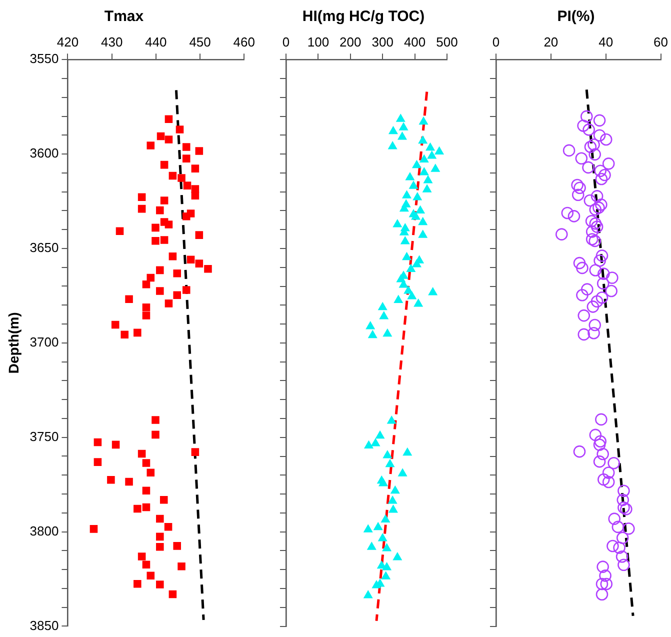 Image resolution: width=671 pixels, height=637 pixels. What do you see at coordinates (44, 530) in the screenshot?
I see `y-tick-label: 3800` at bounding box center [44, 530].